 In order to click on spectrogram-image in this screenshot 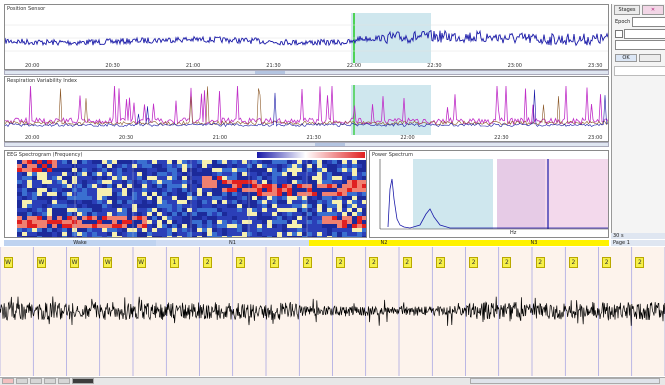, I will do `click(191, 198)`.